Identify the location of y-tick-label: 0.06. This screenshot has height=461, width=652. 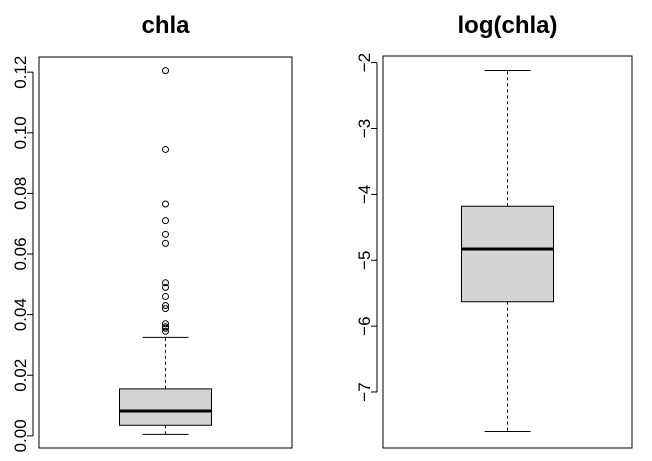
(20, 253).